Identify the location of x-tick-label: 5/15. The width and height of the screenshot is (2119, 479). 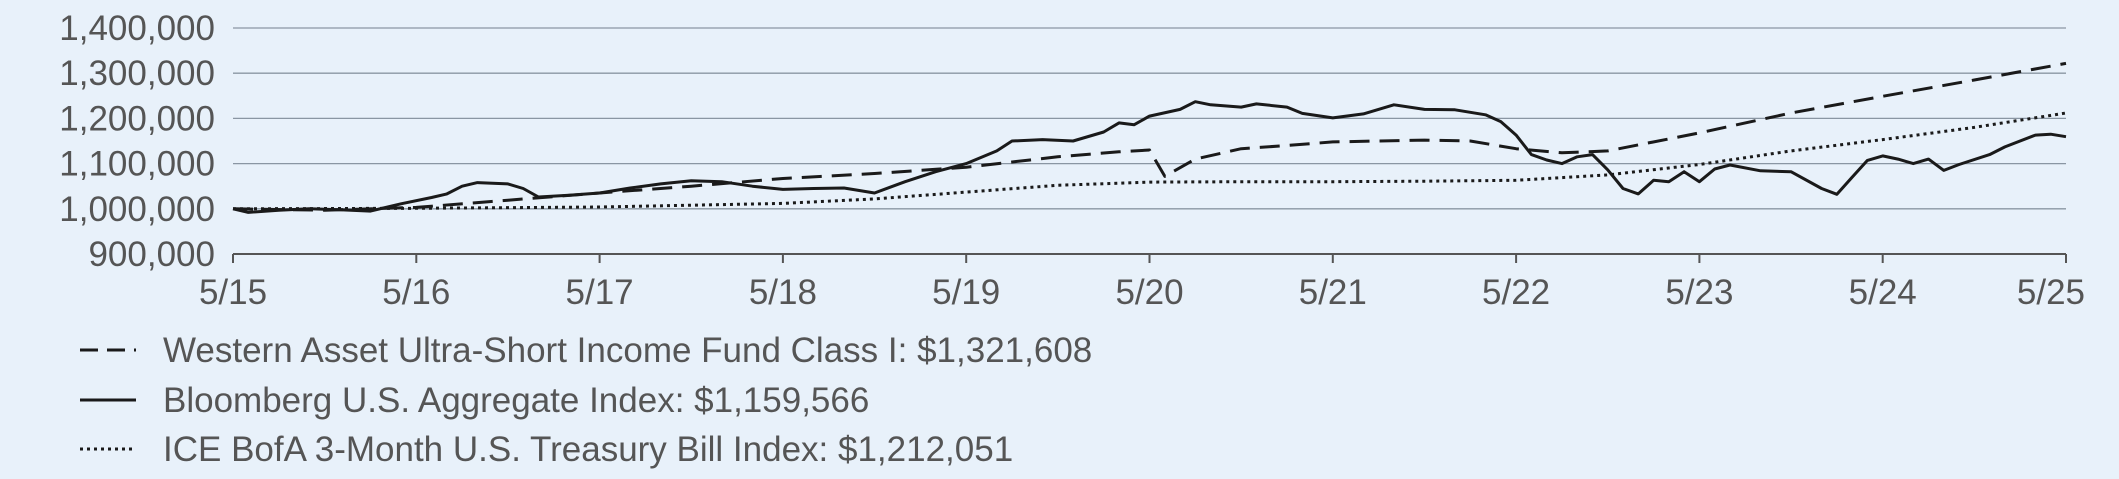
(233, 292).